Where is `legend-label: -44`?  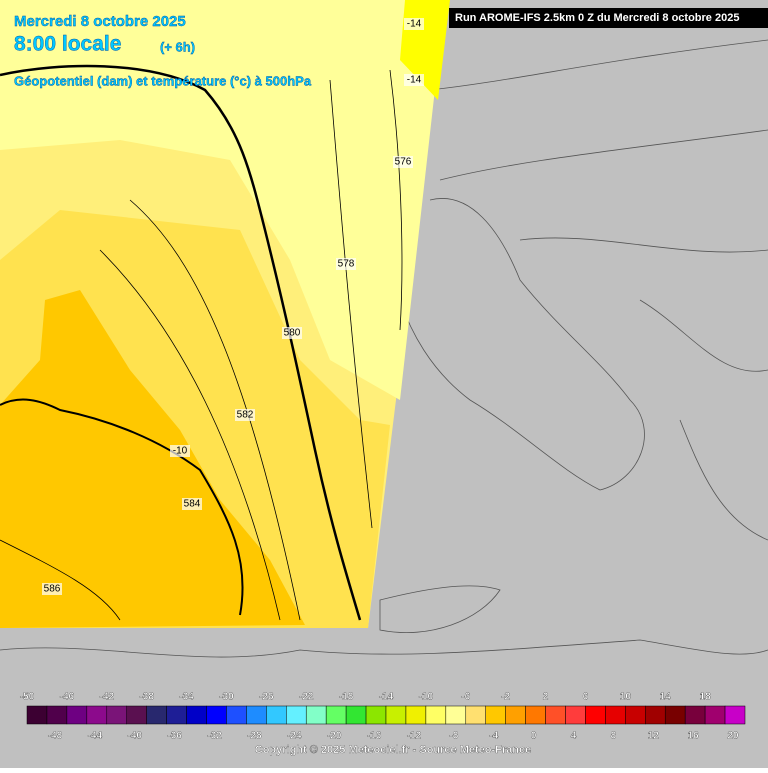 legend-label: -44 is located at coordinates (95, 736).